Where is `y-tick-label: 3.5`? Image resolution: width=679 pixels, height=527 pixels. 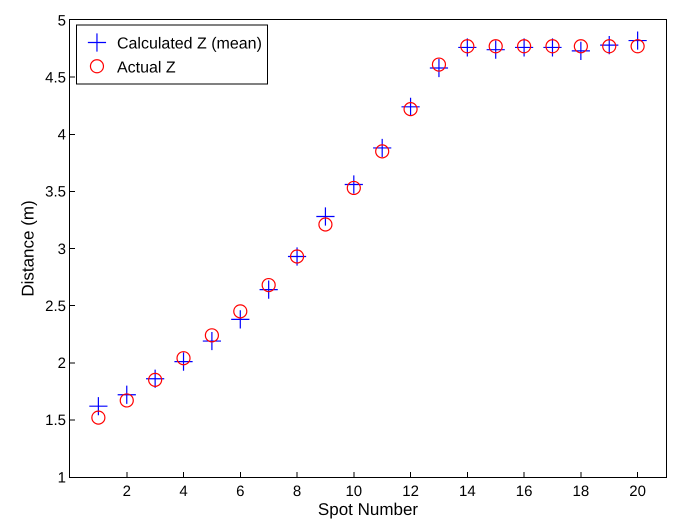 y-tick-label: 3.5 is located at coordinates (55, 192).